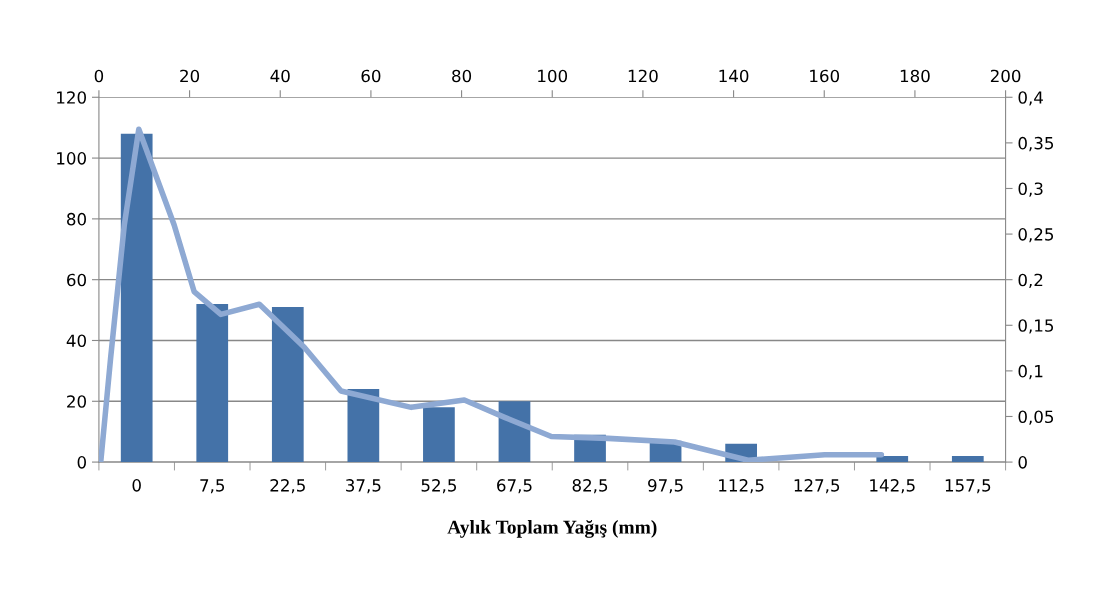 The image size is (1099, 608). Describe the element at coordinates (553, 76) in the screenshot. I see `x-tick-label: 100` at that location.